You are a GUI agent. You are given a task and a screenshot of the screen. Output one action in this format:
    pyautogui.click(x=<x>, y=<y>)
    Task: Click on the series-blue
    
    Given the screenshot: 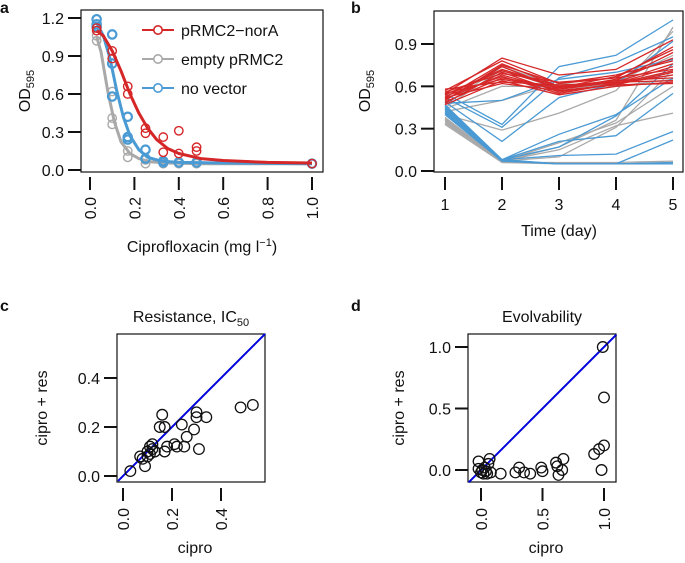 What is the action you would take?
    pyautogui.click(x=204, y=91)
    